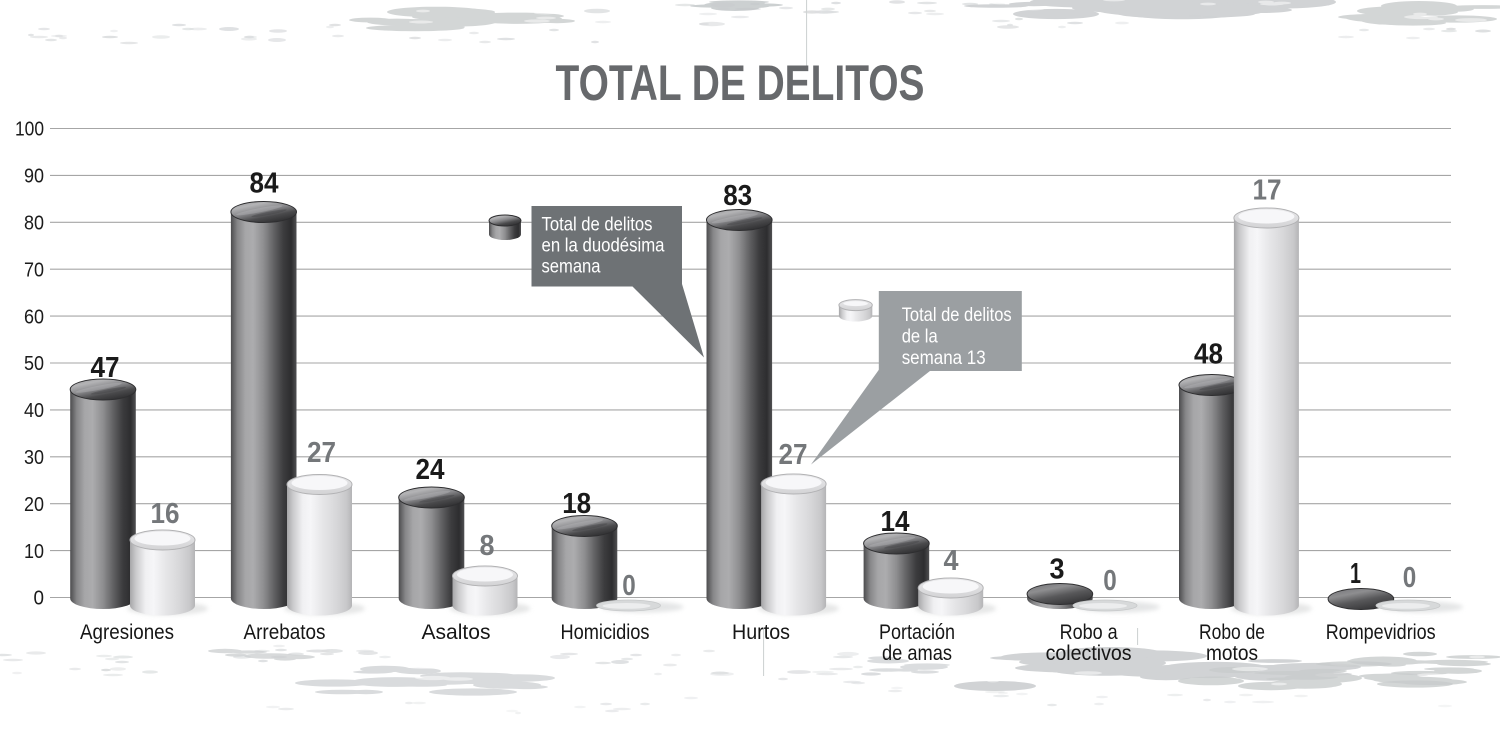 Image resolution: width=1500 pixels, height=752 pixels. Describe the element at coordinates (34, 363) in the screenshot. I see `svg-text: 50` at that location.